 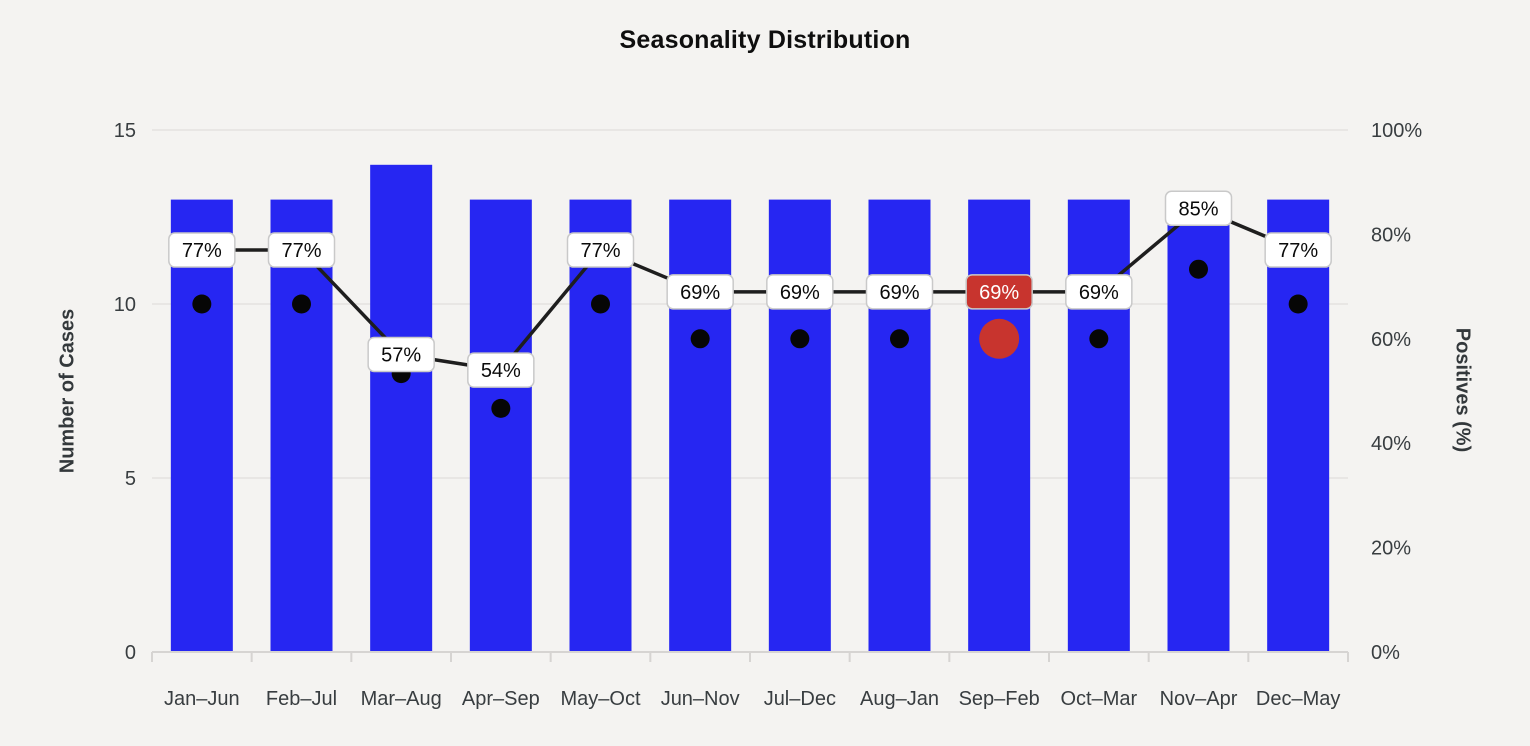 What do you see at coordinates (999, 338) in the screenshot?
I see `highlight-positives-dot-Sep–Feb` at bounding box center [999, 338].